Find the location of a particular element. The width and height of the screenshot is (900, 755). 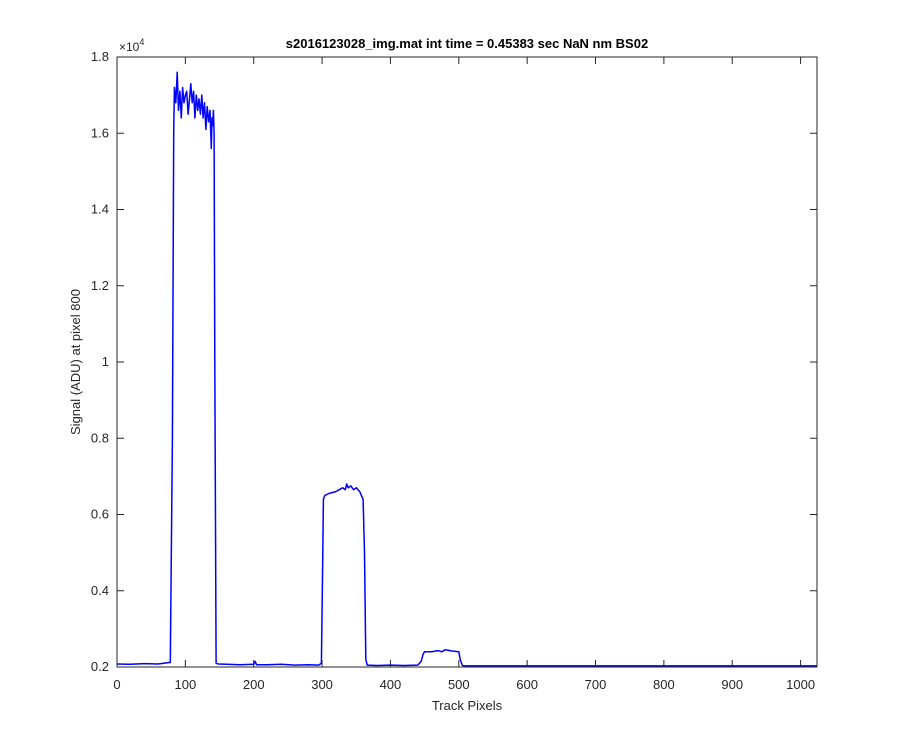

y-tick-label: 1.4 is located at coordinates (100, 209).